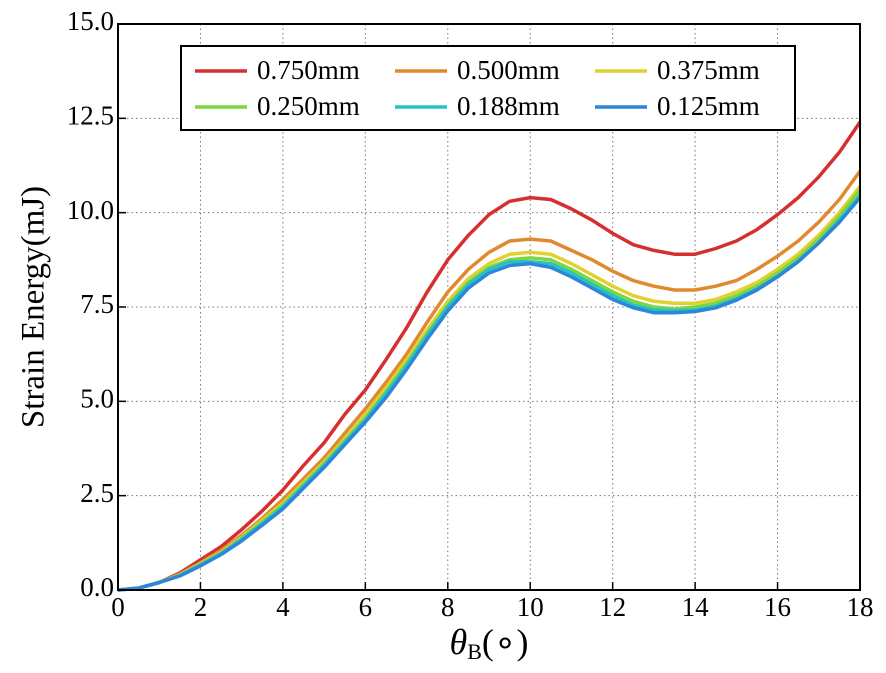 The height and width of the screenshot is (673, 886). What do you see at coordinates (90, 21) in the screenshot?
I see `y-tick-label: 15.0` at bounding box center [90, 21].